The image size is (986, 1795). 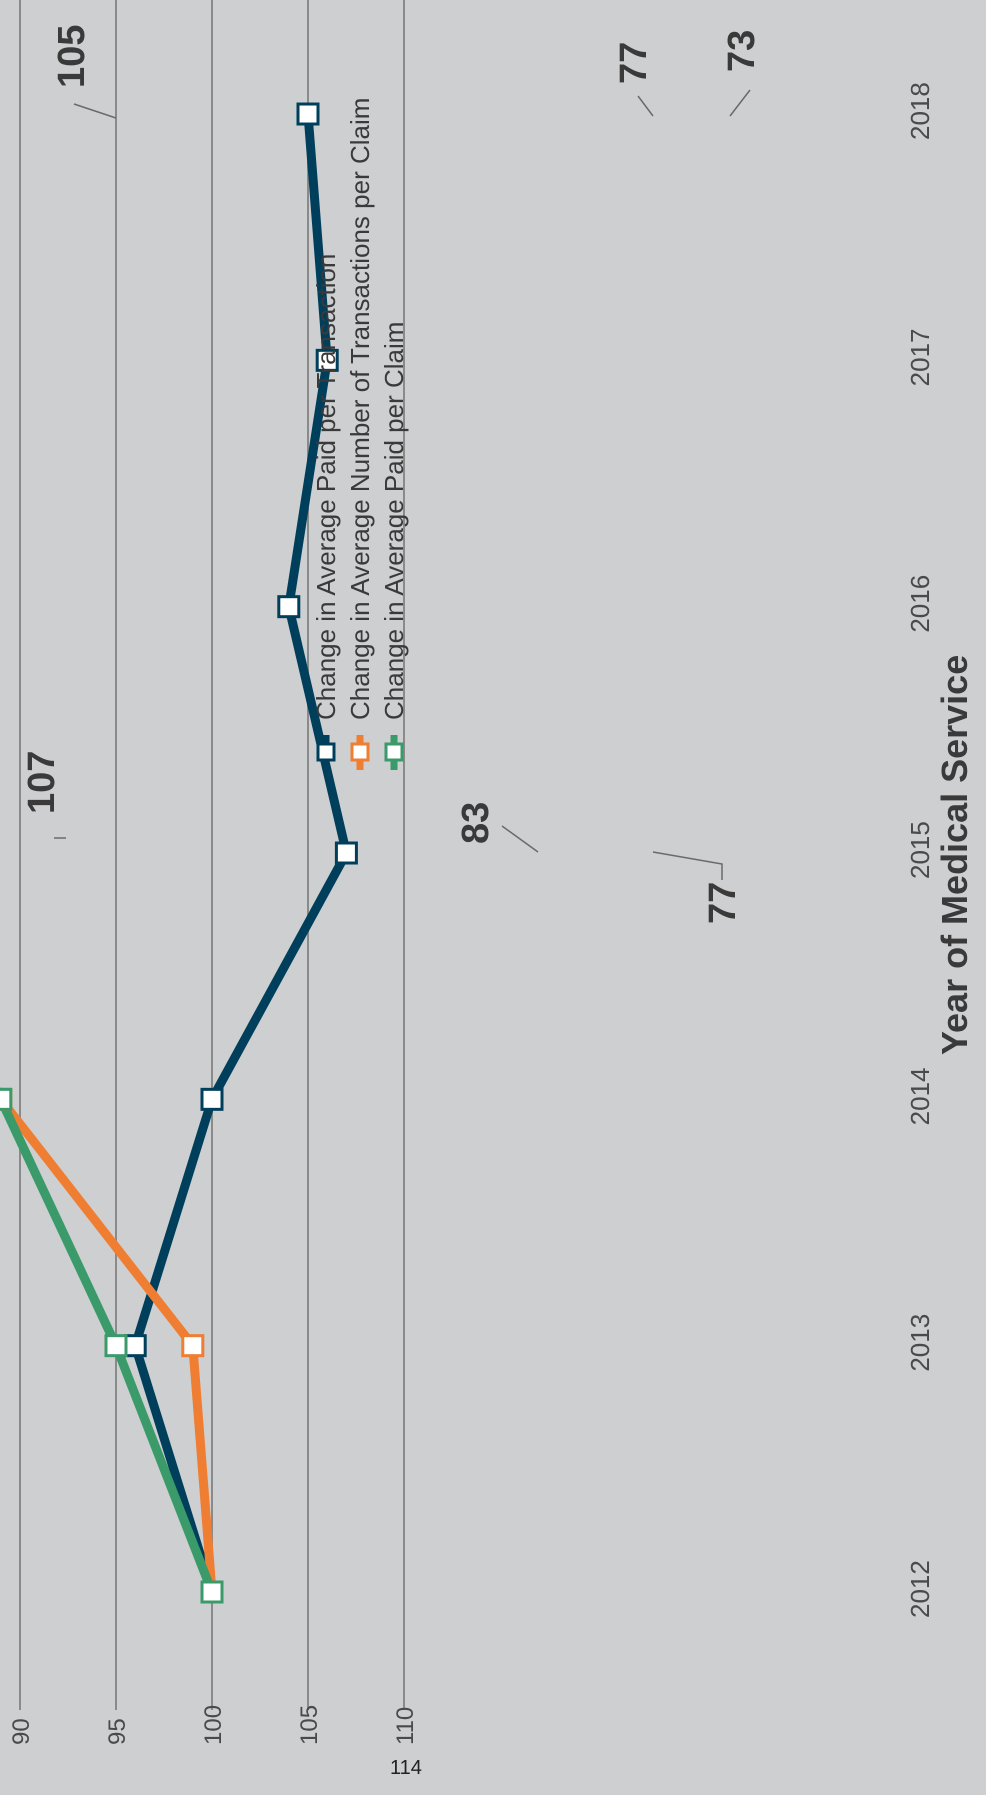 I want to click on year-tick-label: 2012, so click(x=920, y=1589).